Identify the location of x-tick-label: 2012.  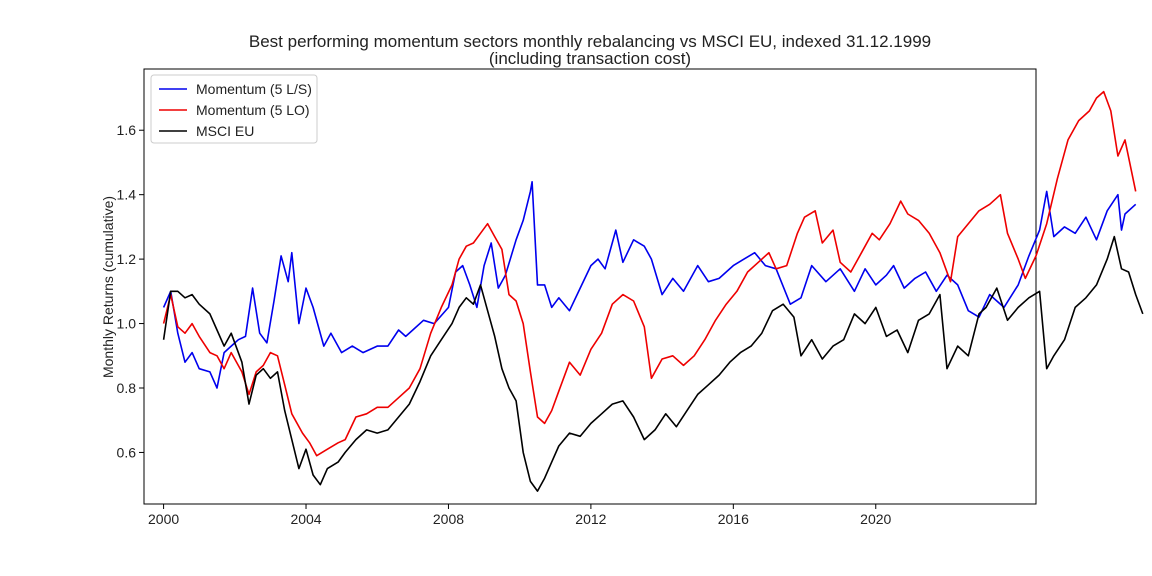
(590, 519).